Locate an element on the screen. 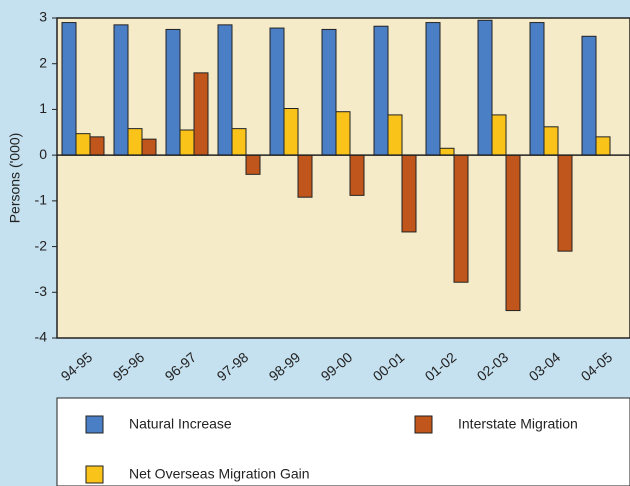 The image size is (630, 486). y-tick-label: 2 is located at coordinates (43, 62).